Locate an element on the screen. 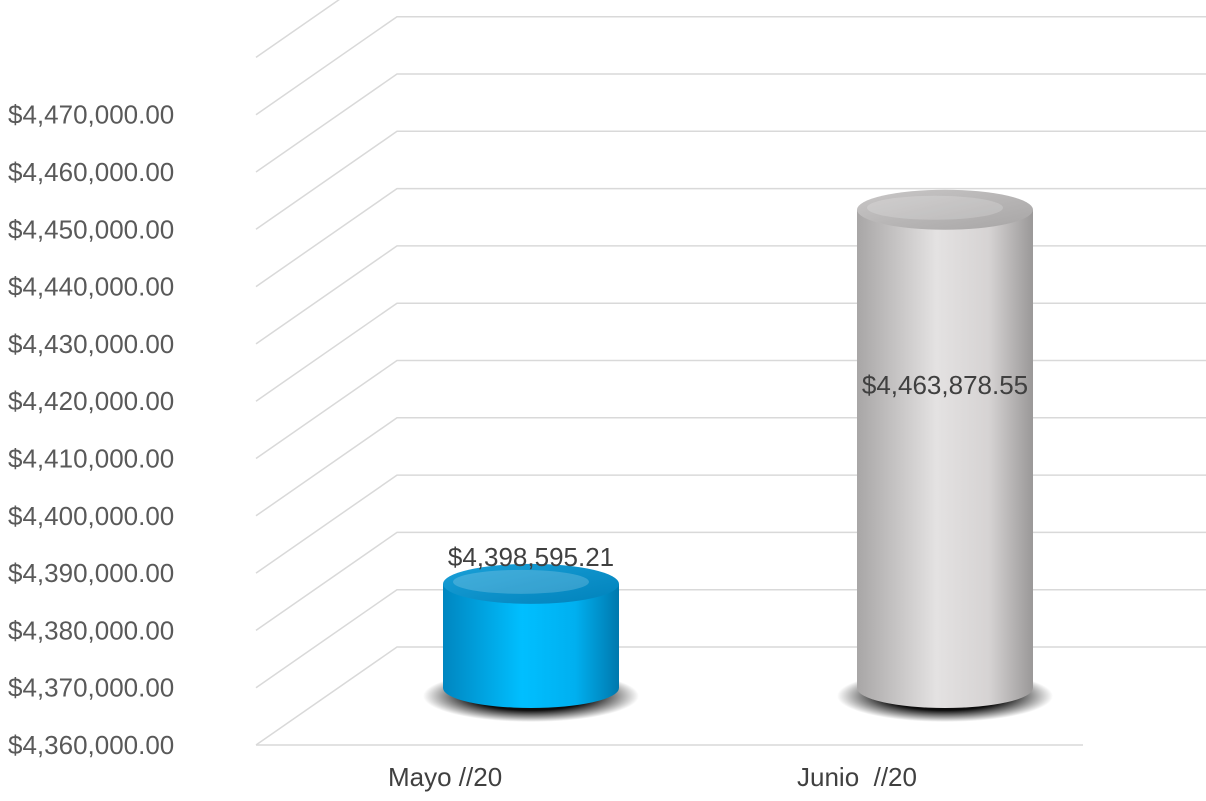  y-tick-label: $4,420,000.00 is located at coordinates (91, 401).